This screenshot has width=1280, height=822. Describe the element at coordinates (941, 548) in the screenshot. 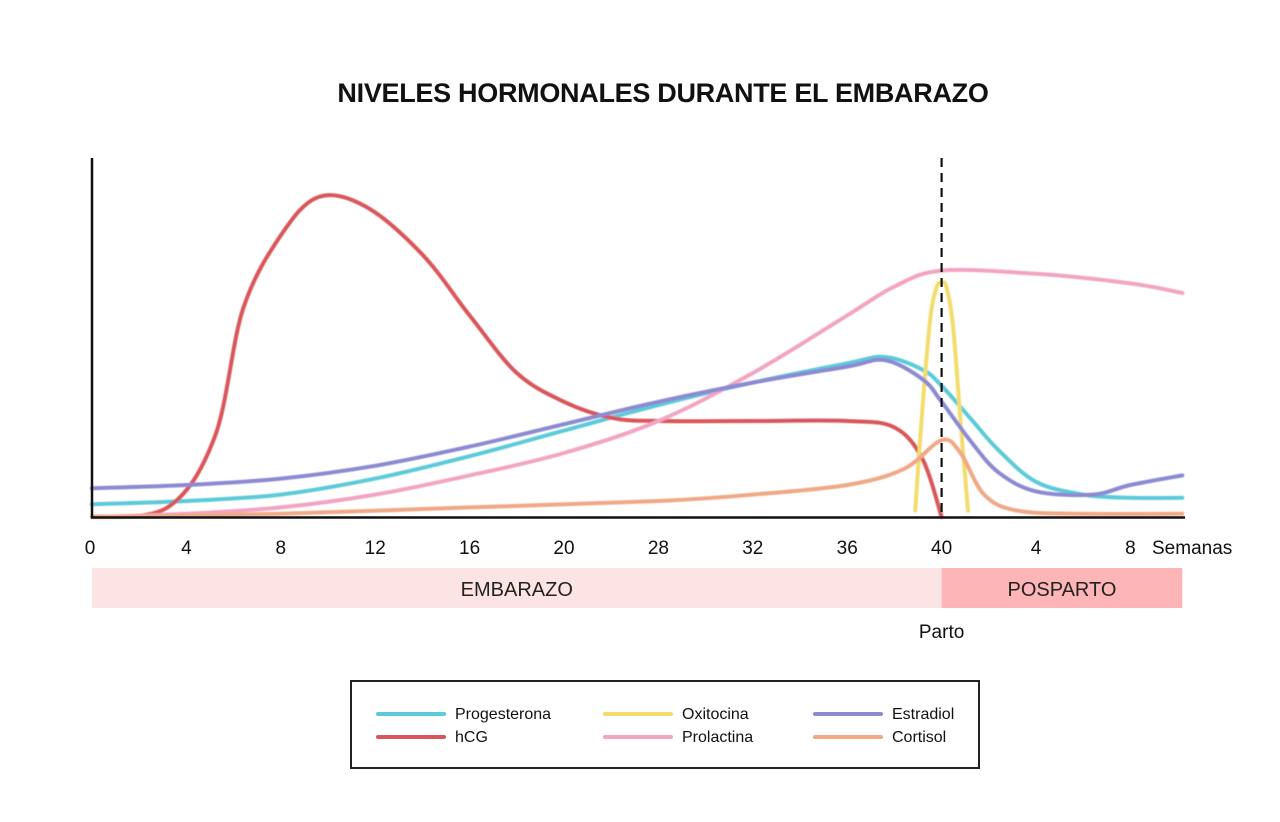

I see `x-tick-label: 40` at that location.